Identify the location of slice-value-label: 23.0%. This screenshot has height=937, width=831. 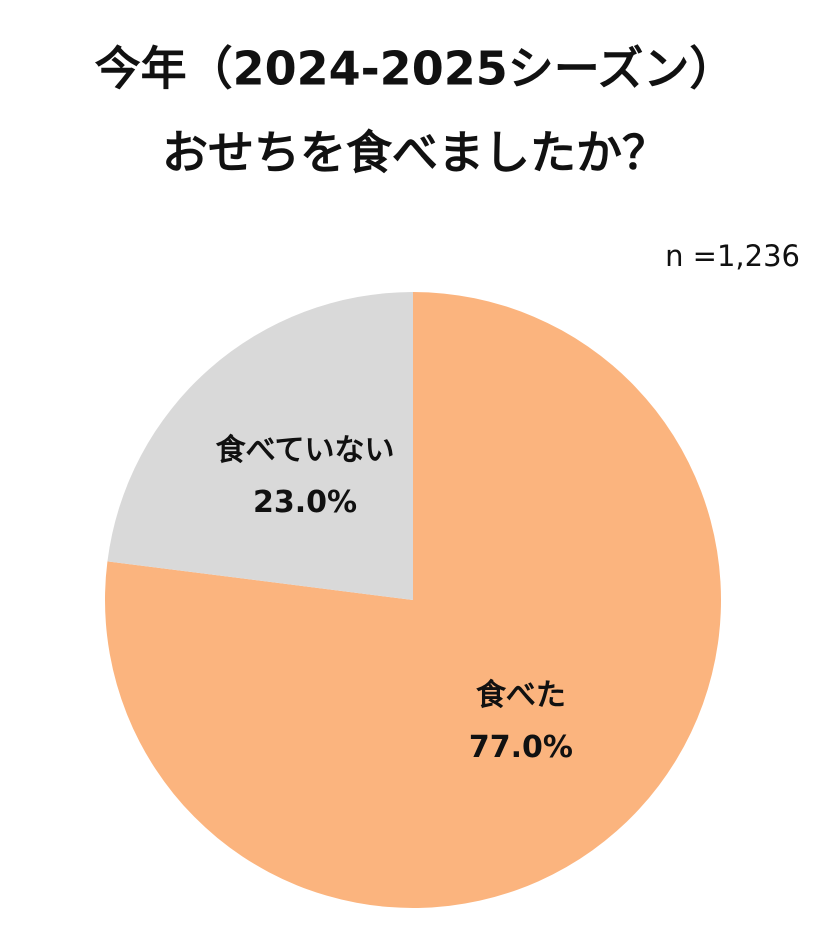
(305, 502).